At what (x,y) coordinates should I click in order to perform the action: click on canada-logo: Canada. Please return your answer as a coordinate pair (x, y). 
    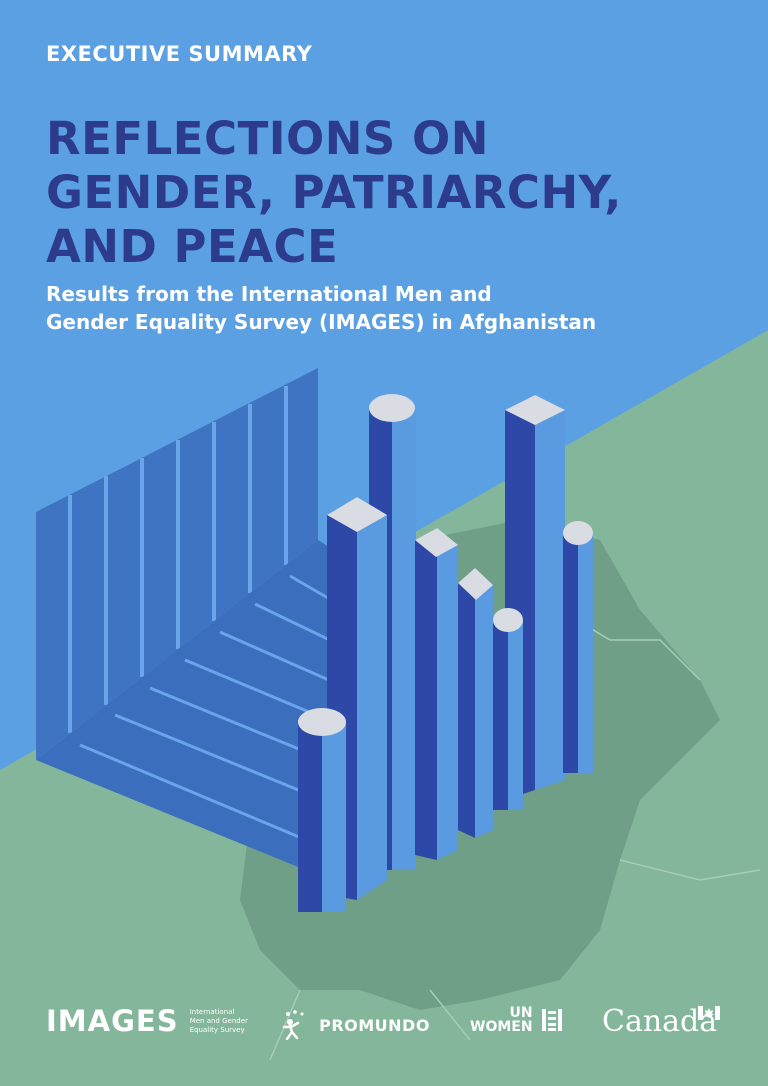
    Looking at the image, I should click on (661, 1021).